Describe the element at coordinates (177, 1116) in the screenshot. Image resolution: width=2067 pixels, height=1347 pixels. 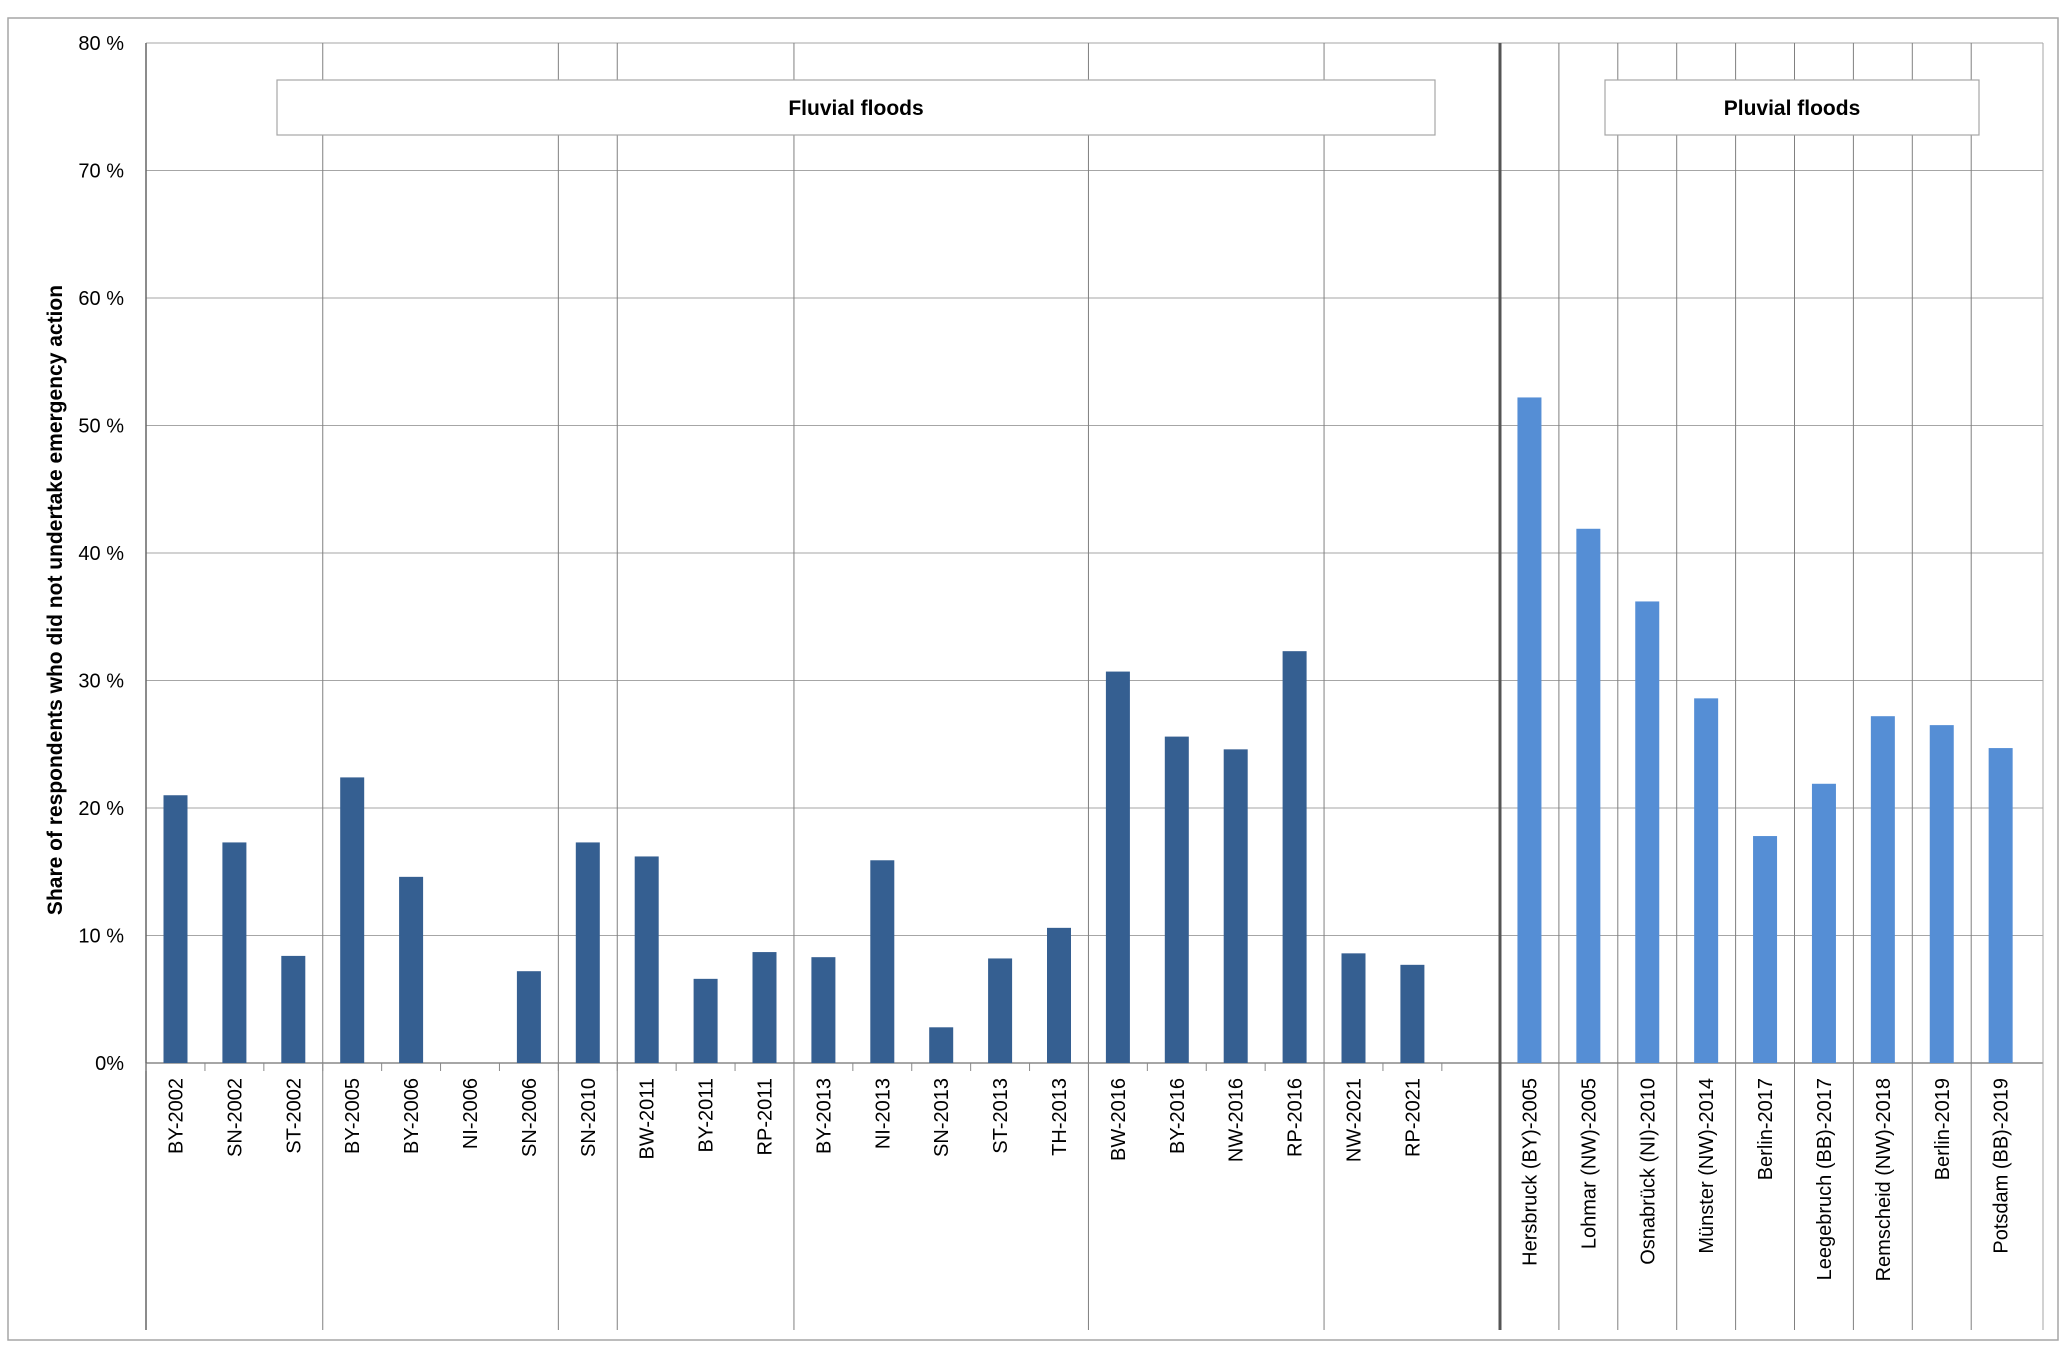
I see `category-label: BY-2002` at that location.